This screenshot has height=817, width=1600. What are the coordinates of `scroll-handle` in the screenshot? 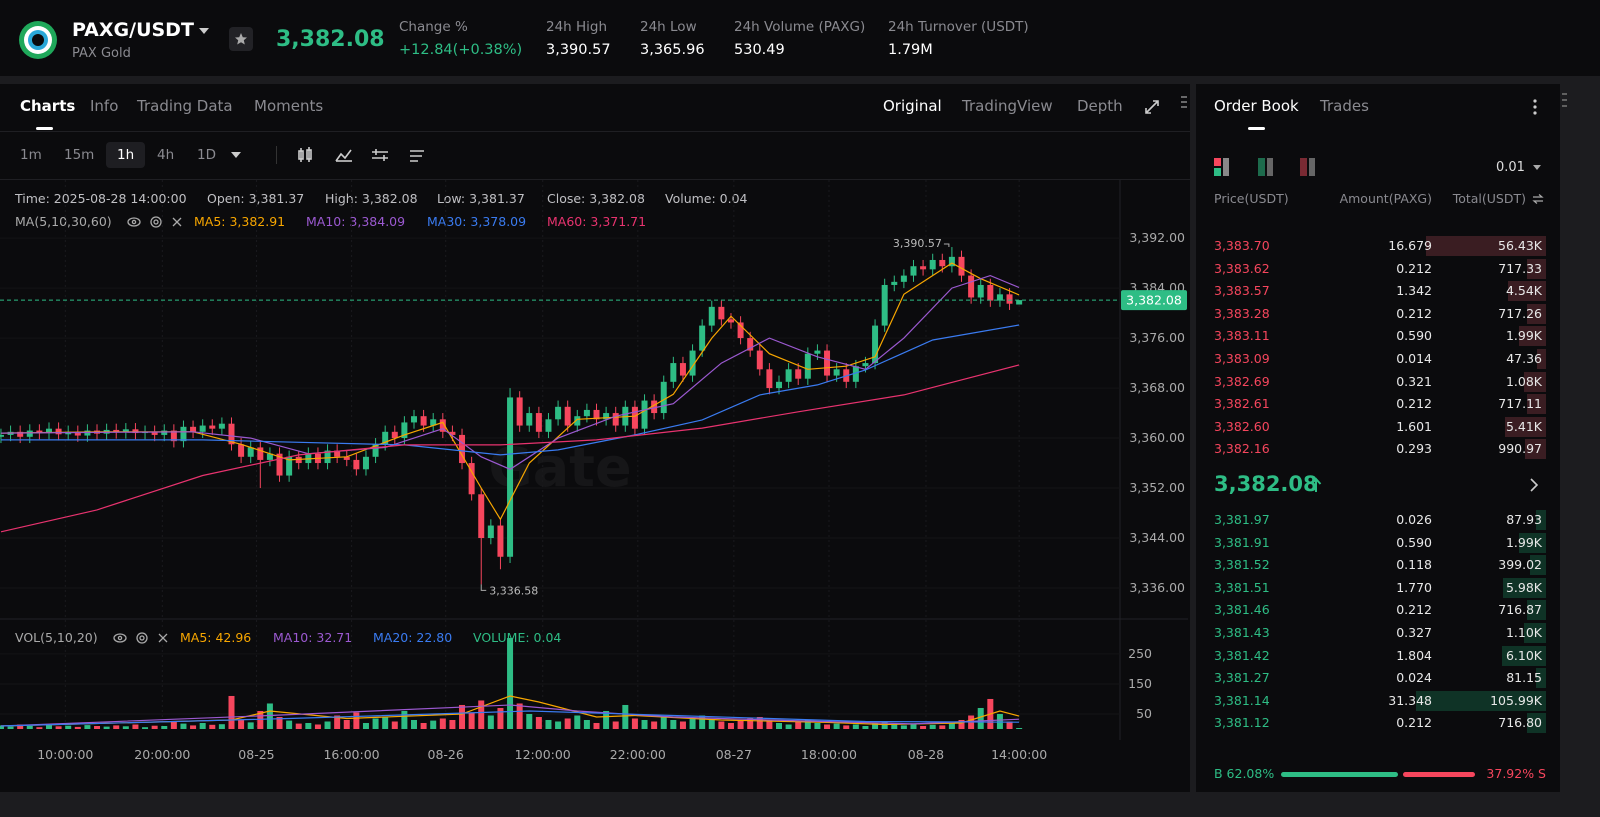 It's located at (1564, 101).